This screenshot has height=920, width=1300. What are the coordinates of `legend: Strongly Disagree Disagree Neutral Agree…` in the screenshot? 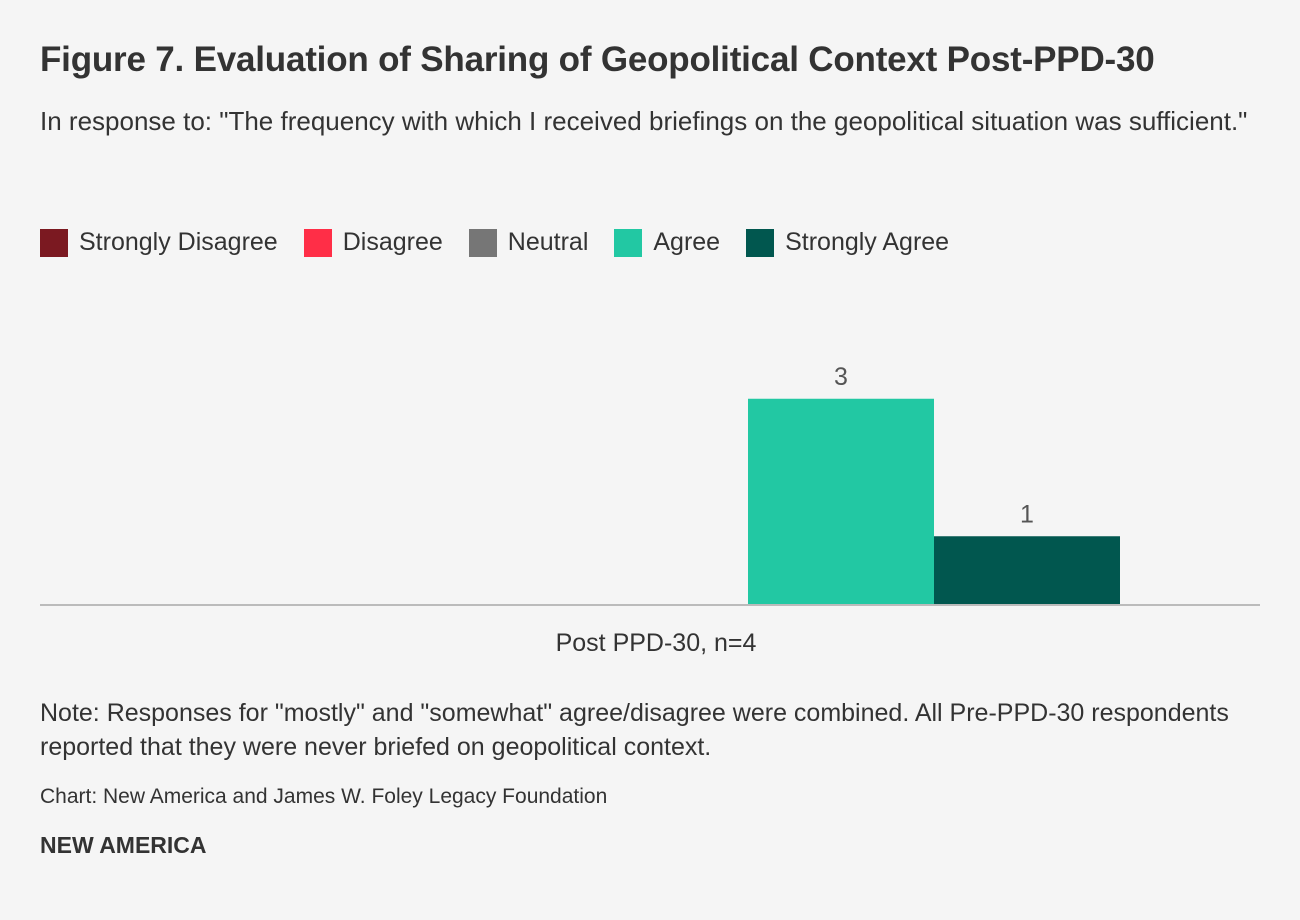 It's located at (507, 242).